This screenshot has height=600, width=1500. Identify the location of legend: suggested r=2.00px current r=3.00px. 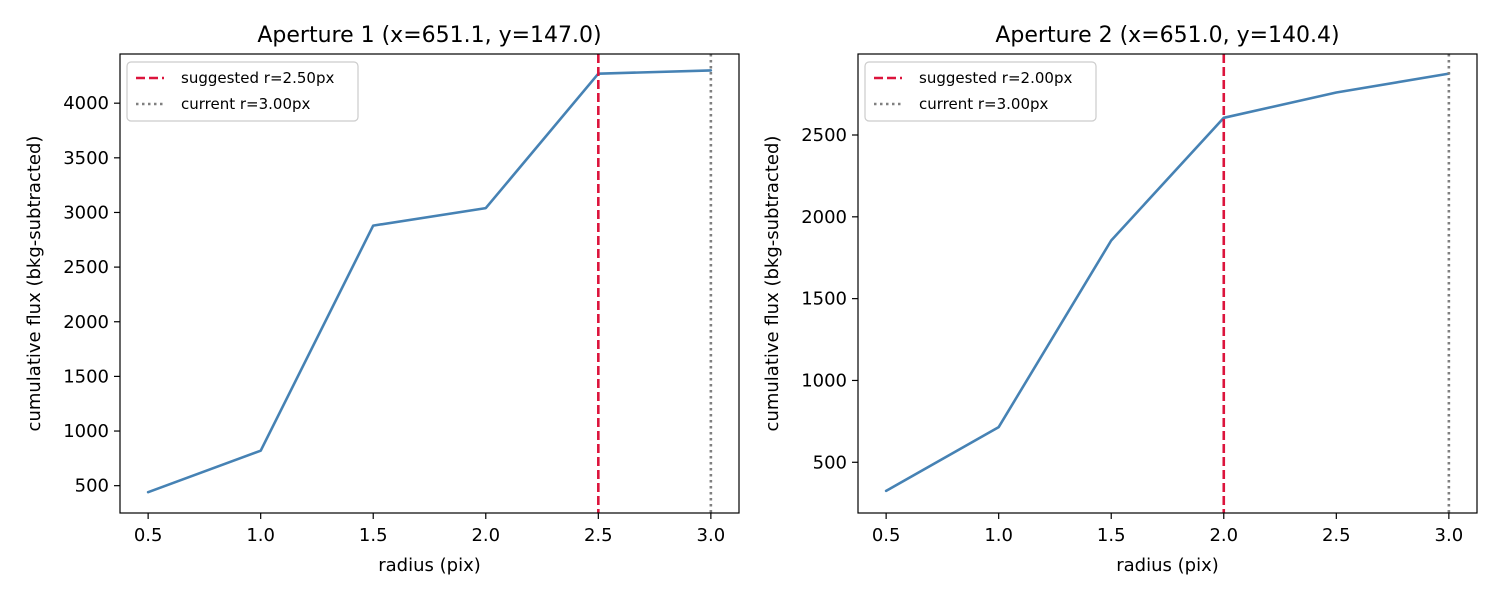
(980, 91).